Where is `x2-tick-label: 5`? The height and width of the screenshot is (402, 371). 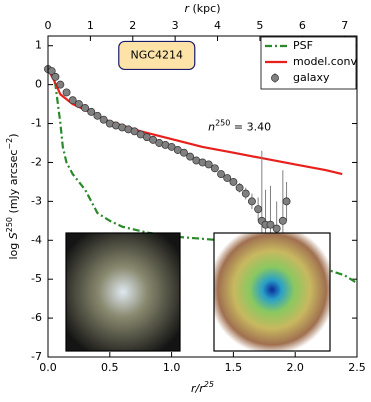
x2-tick-label: 5 is located at coordinates (259, 25).